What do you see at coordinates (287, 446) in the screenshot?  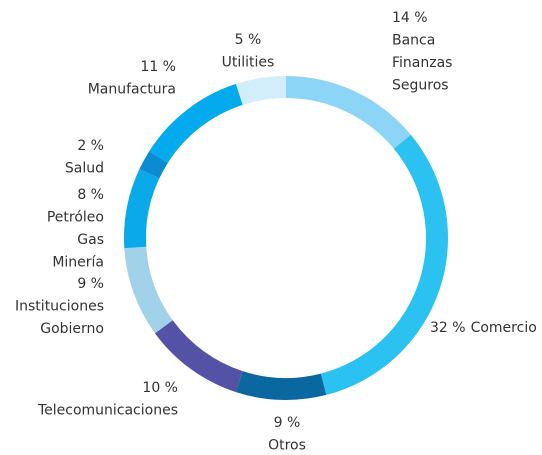 I see `category-label: Otros` at bounding box center [287, 446].